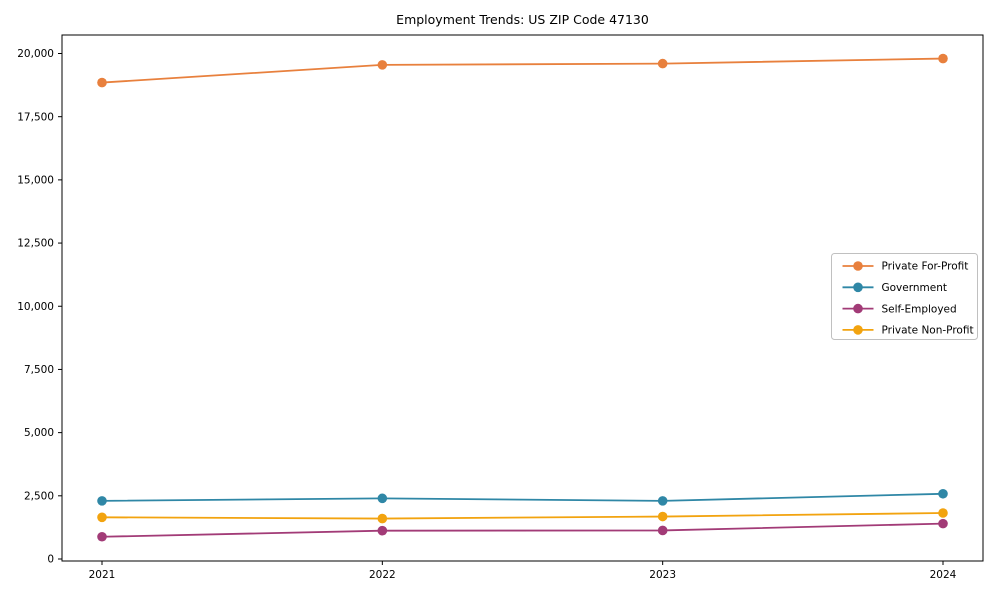  I want to click on legend, so click(904, 296).